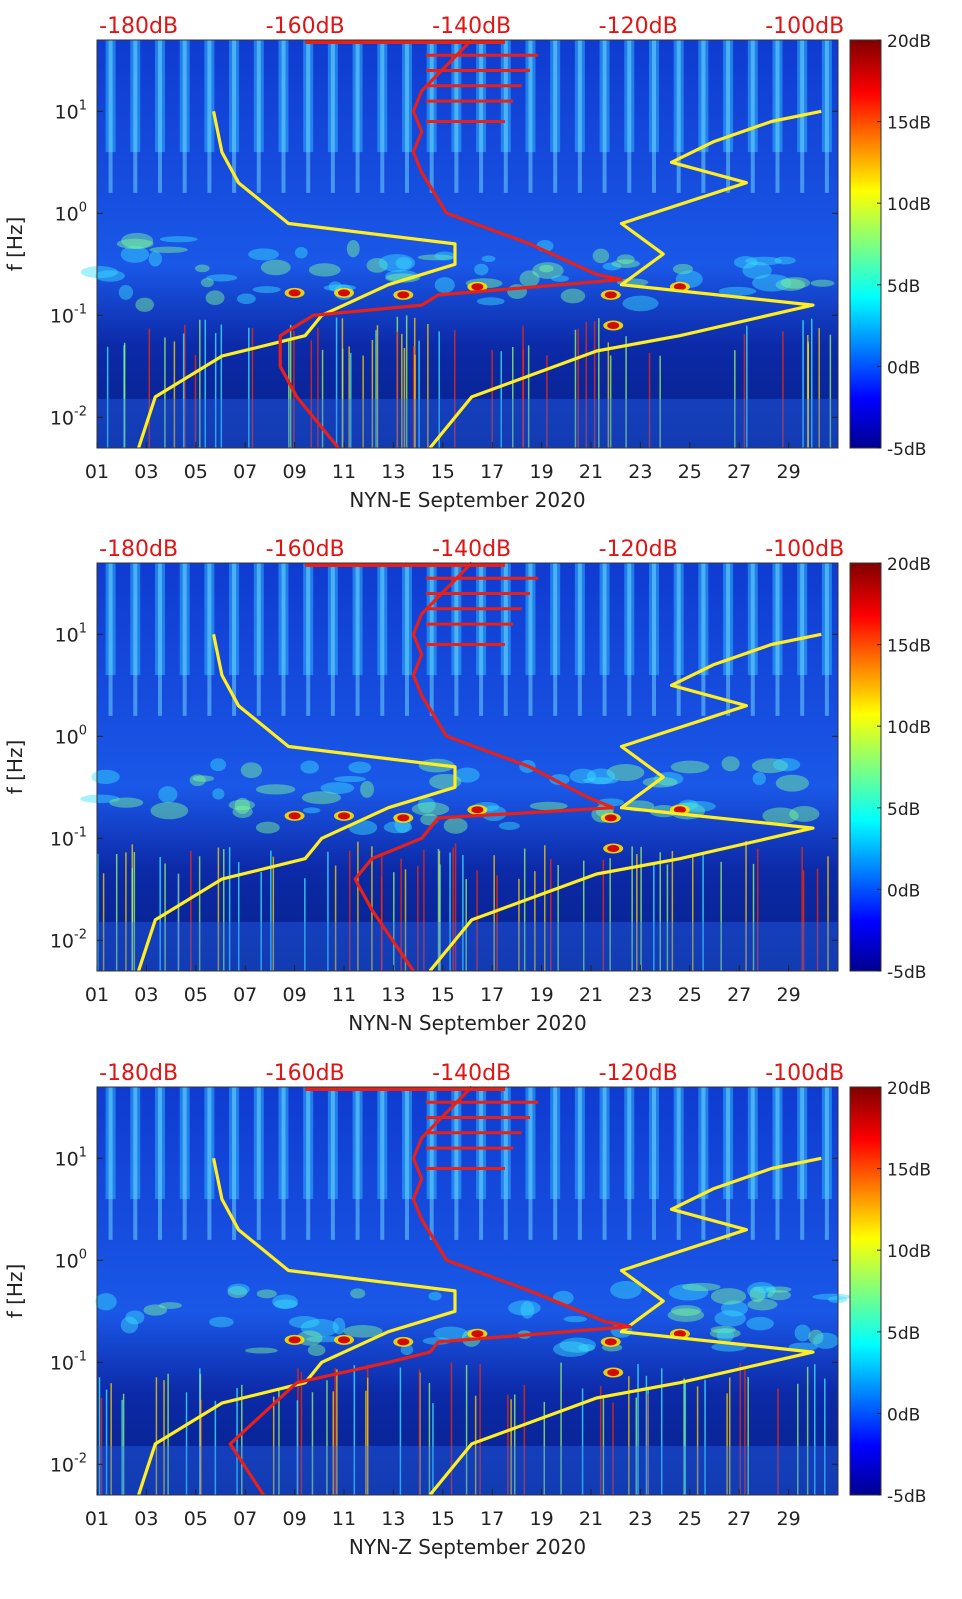 This screenshot has height=1599, width=962. I want to click on x-tick-label: 05, so click(196, 472).